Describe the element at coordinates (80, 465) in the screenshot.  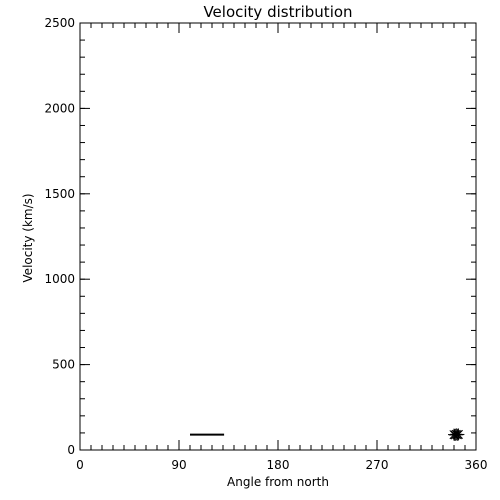
I see `x-tick-label: 0` at that location.